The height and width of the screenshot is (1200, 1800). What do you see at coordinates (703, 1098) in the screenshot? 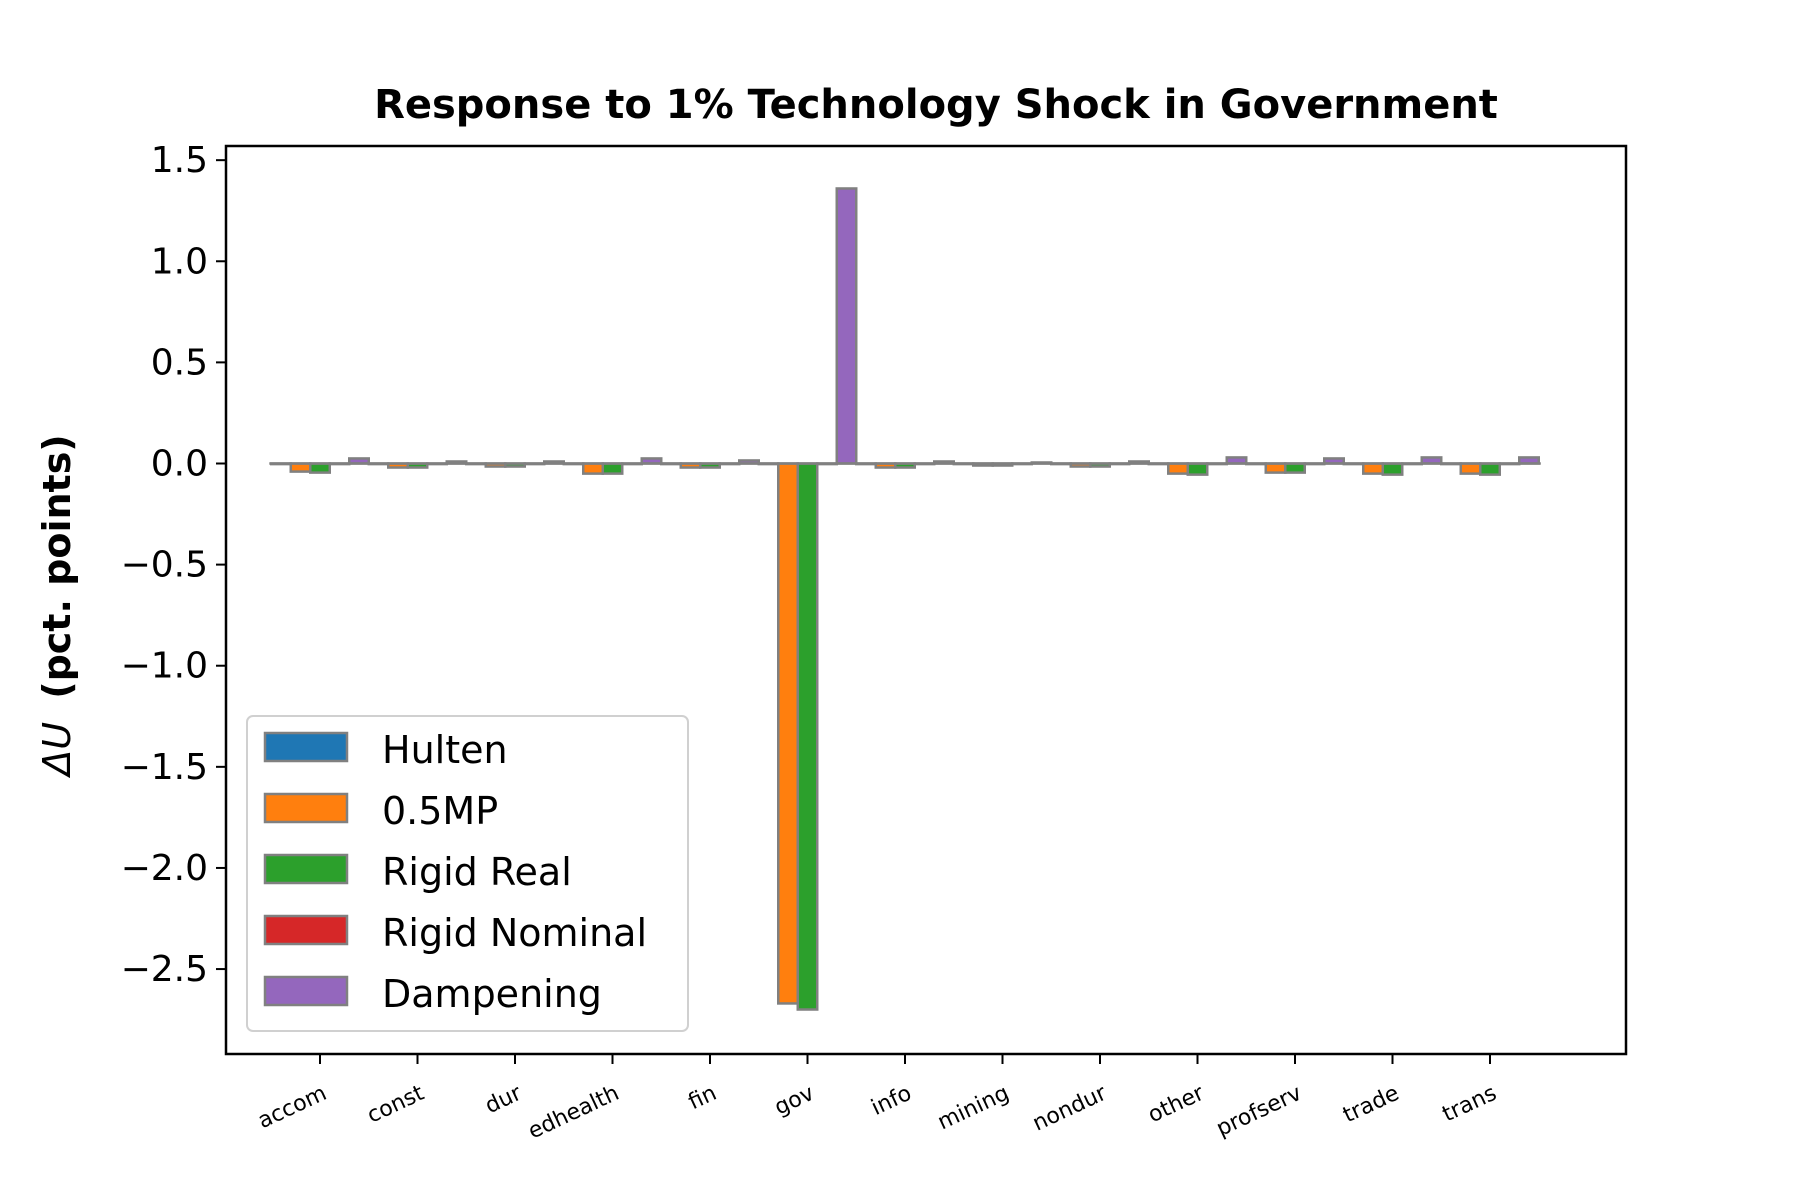
I see `x-tick-label-fin: fin` at bounding box center [703, 1098].